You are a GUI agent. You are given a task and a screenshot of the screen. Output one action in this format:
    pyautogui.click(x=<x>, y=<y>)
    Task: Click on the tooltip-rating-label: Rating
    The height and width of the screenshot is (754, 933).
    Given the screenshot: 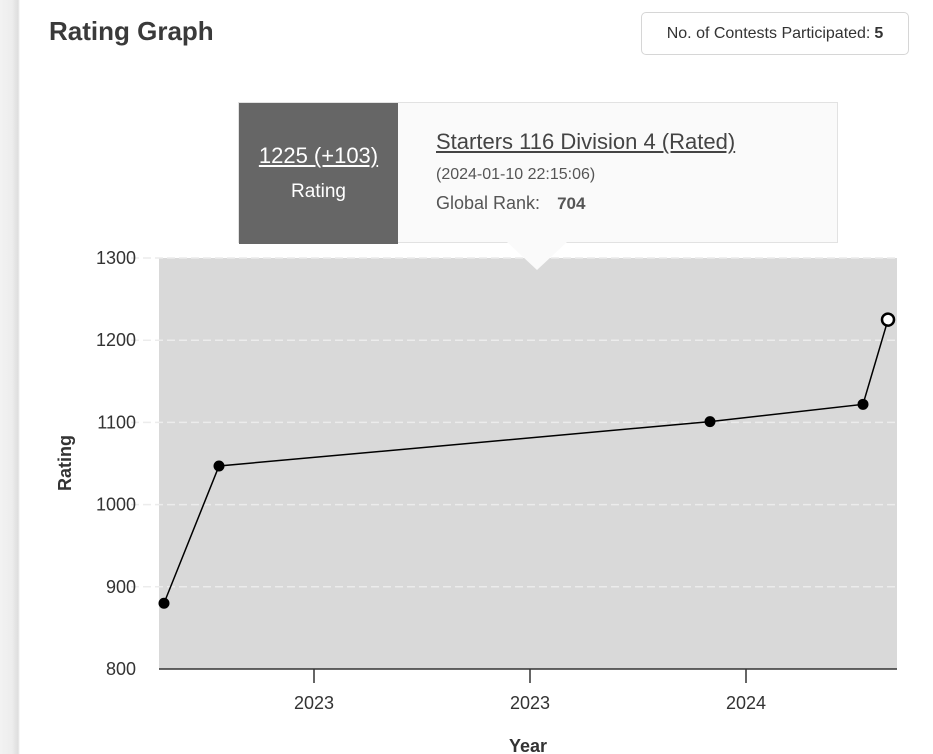 What is the action you would take?
    pyautogui.click(x=318, y=191)
    